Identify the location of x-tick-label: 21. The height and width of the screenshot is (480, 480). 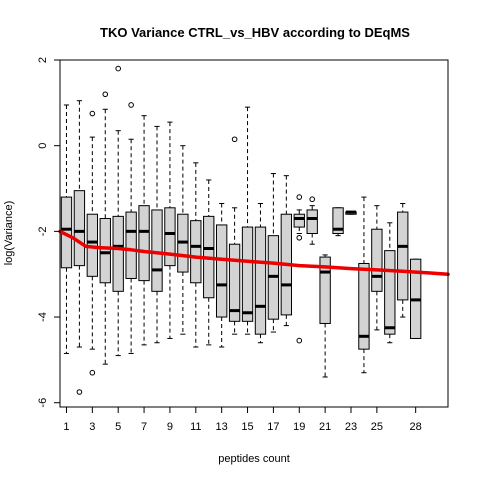
(325, 427).